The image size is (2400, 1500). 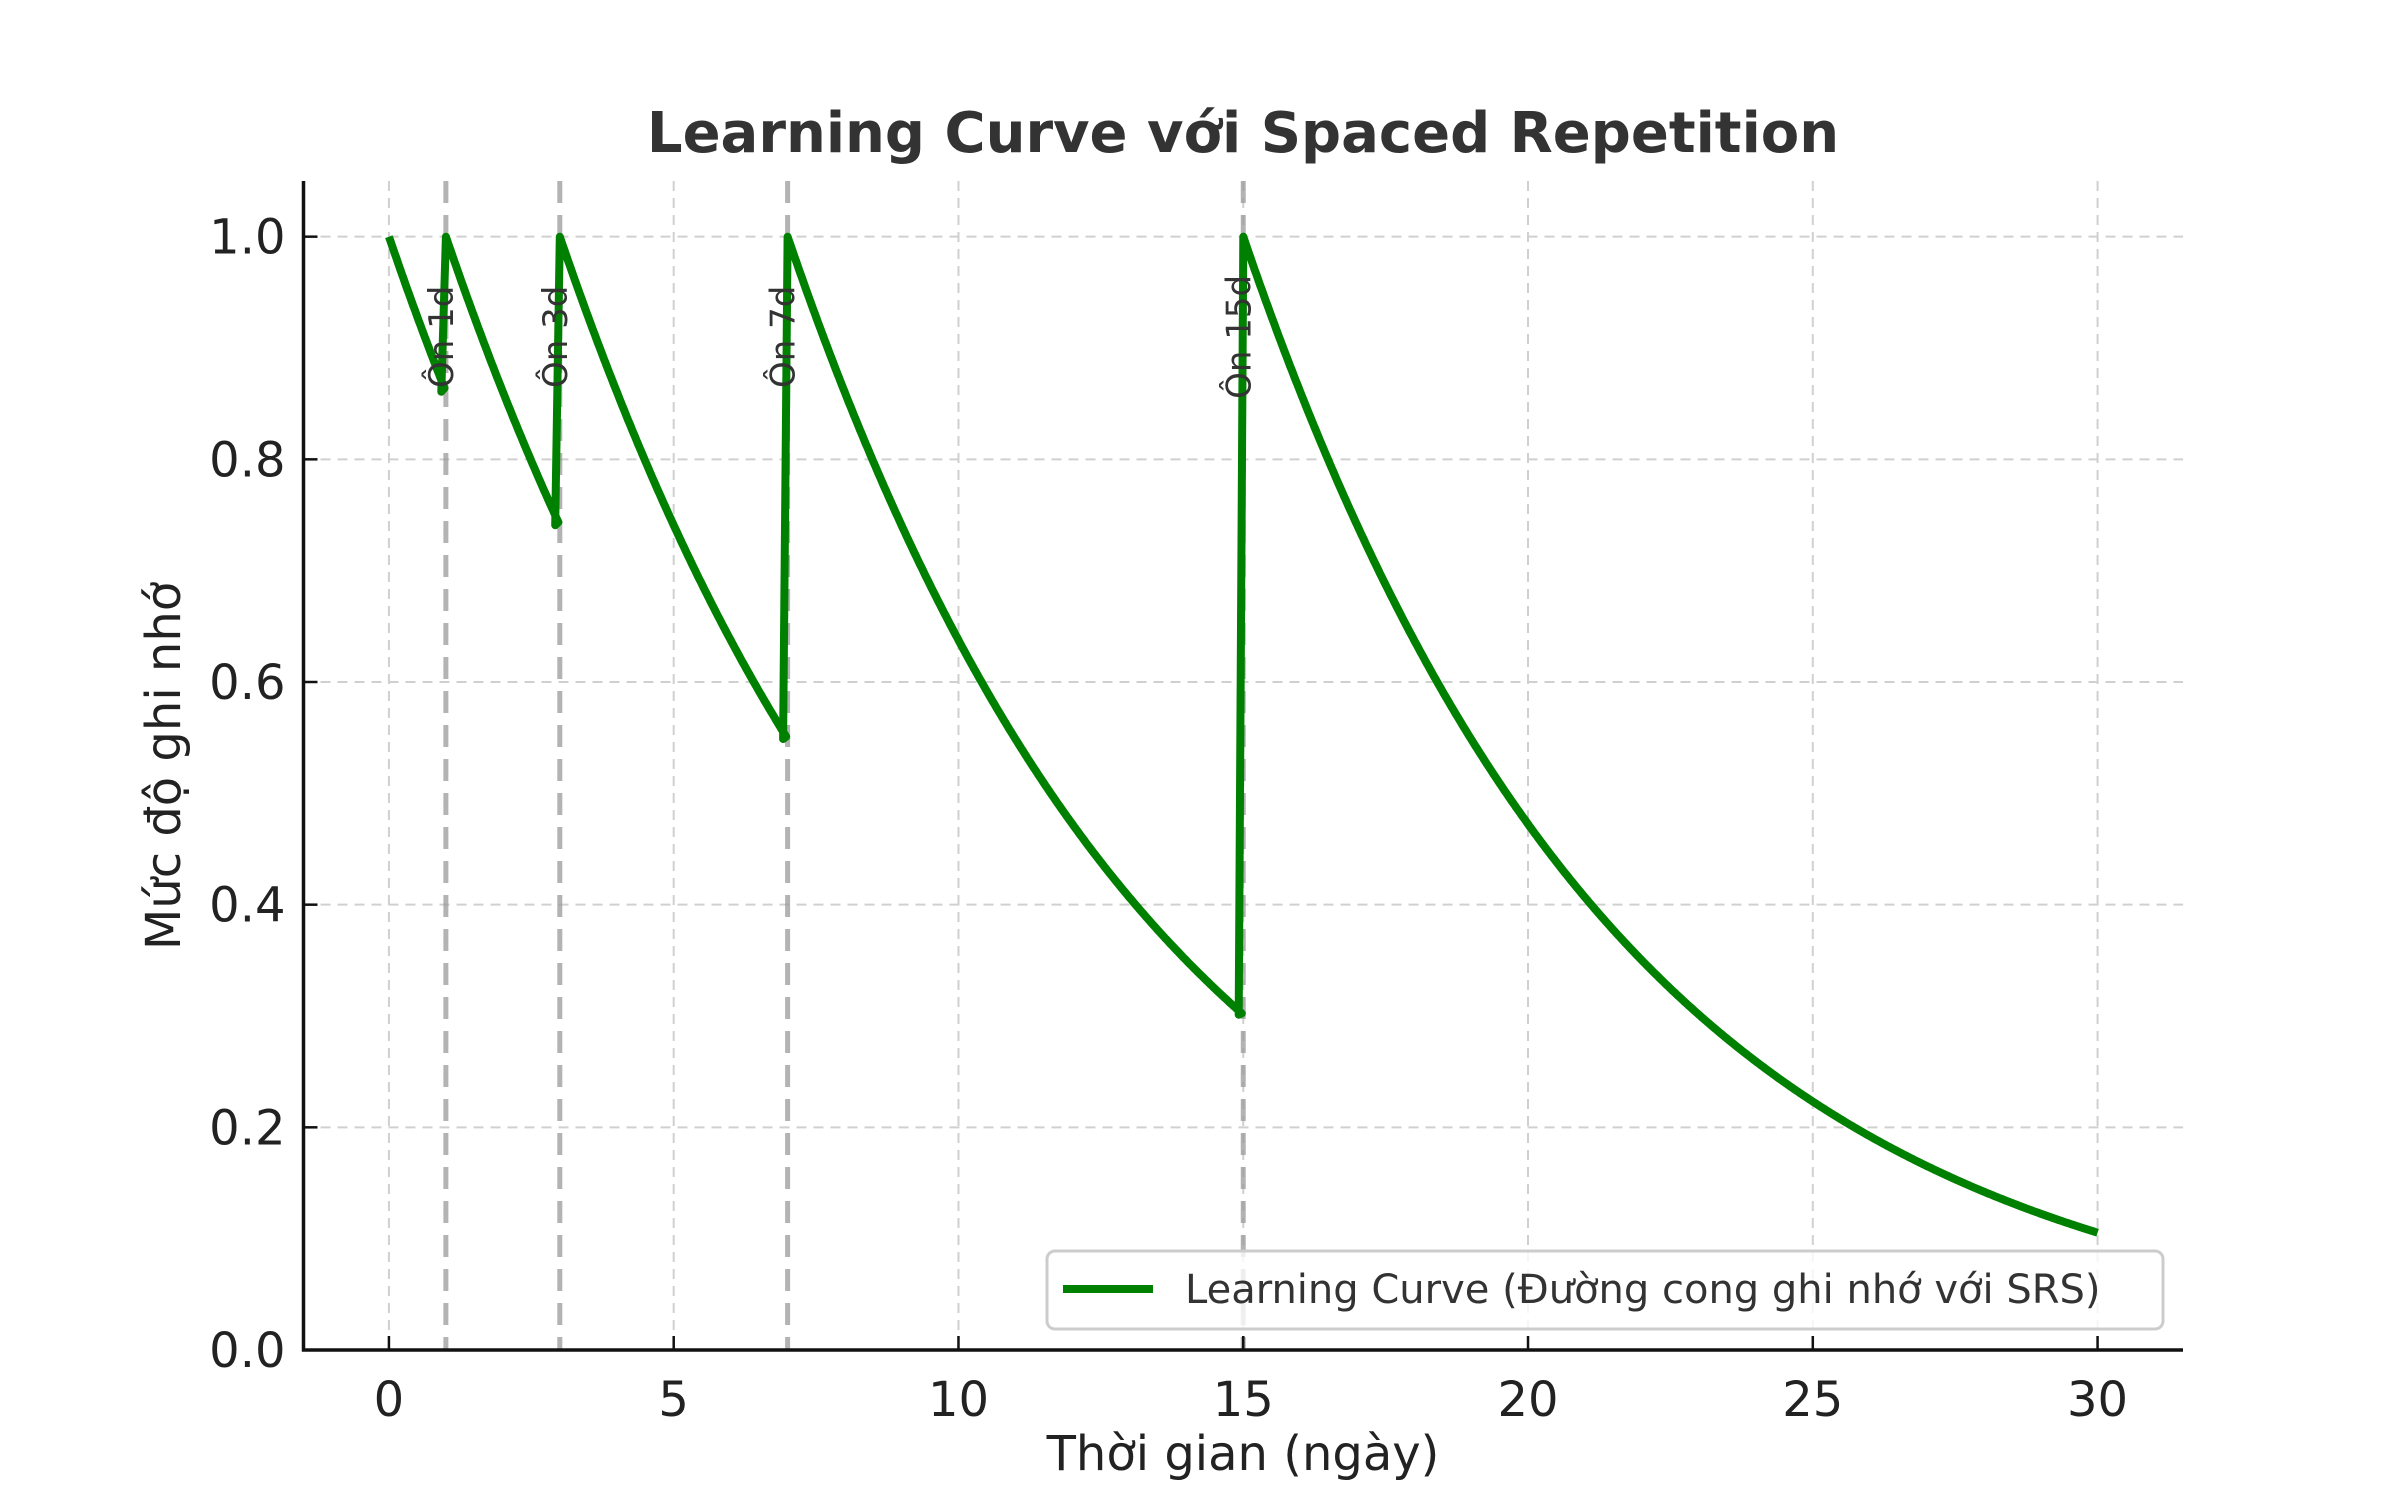 What do you see at coordinates (247, 1128) in the screenshot?
I see `y-tick-label: 0.2` at bounding box center [247, 1128].